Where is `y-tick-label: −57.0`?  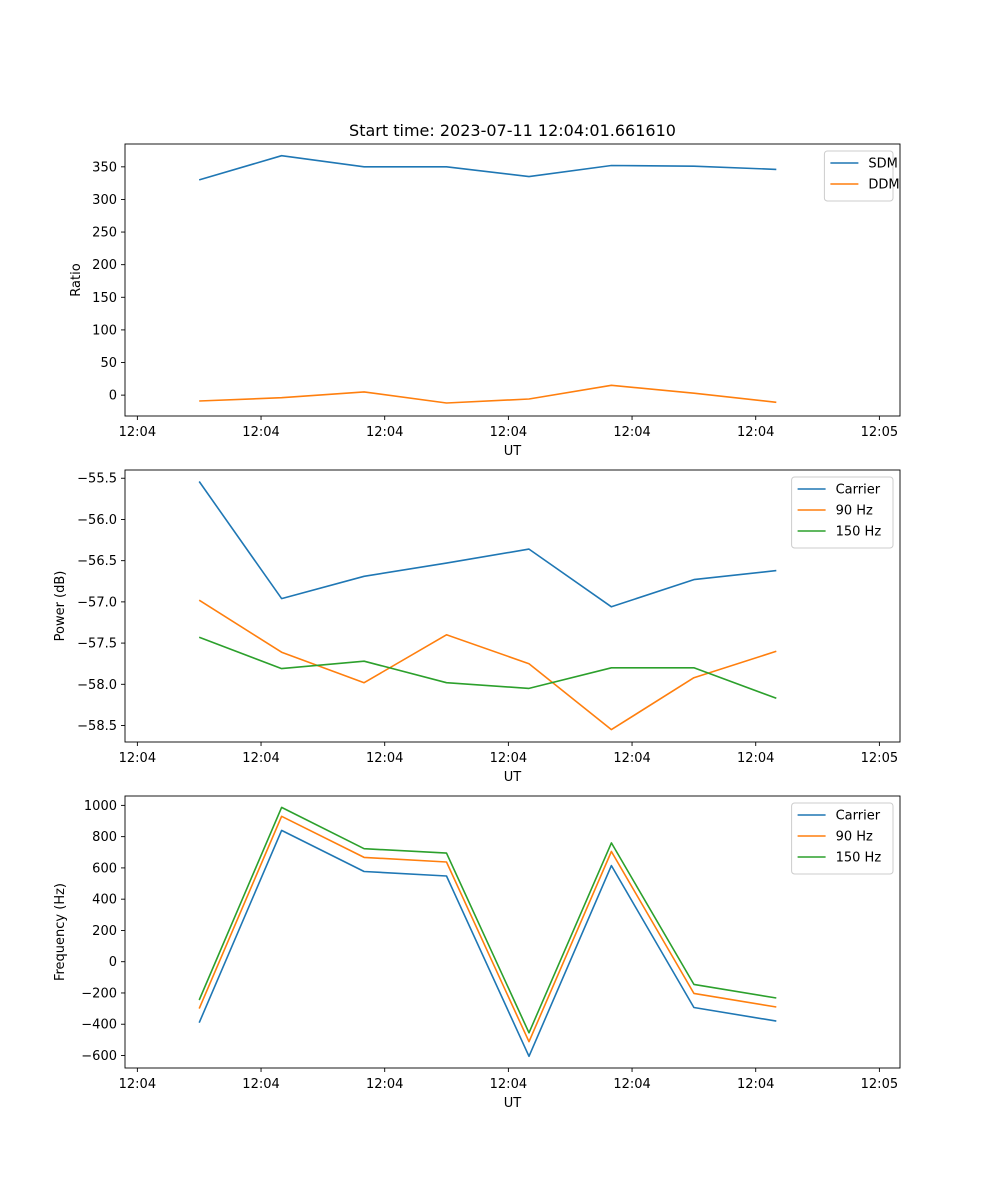
y-tick-label: −57.0 is located at coordinates (97, 602).